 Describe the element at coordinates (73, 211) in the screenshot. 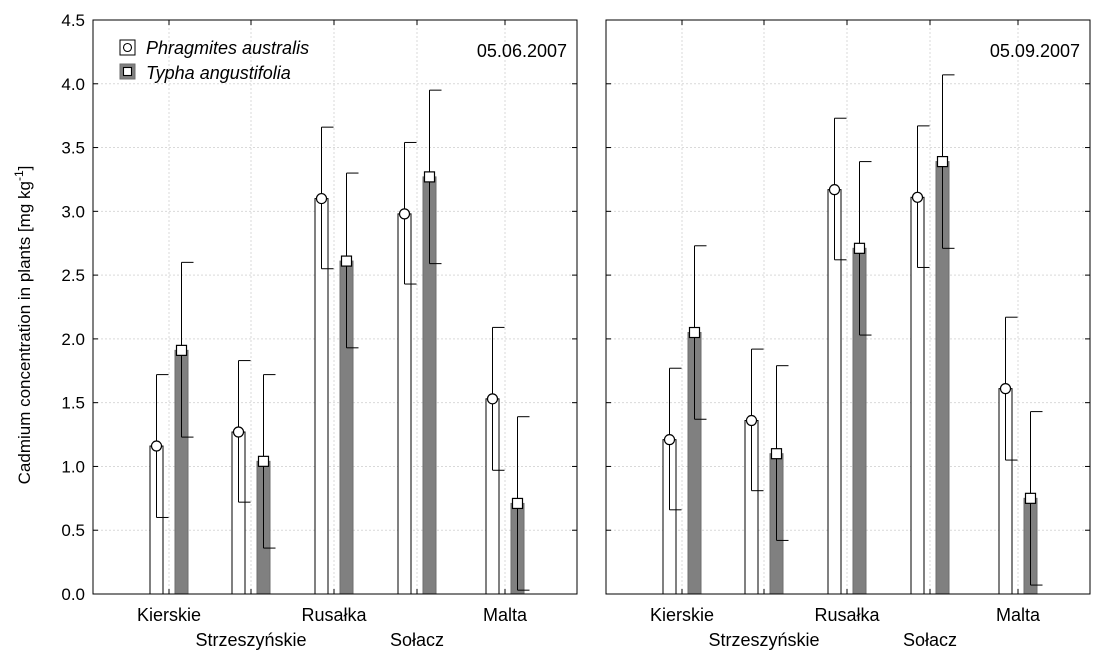

I see `y-tick-label: 3.0` at that location.